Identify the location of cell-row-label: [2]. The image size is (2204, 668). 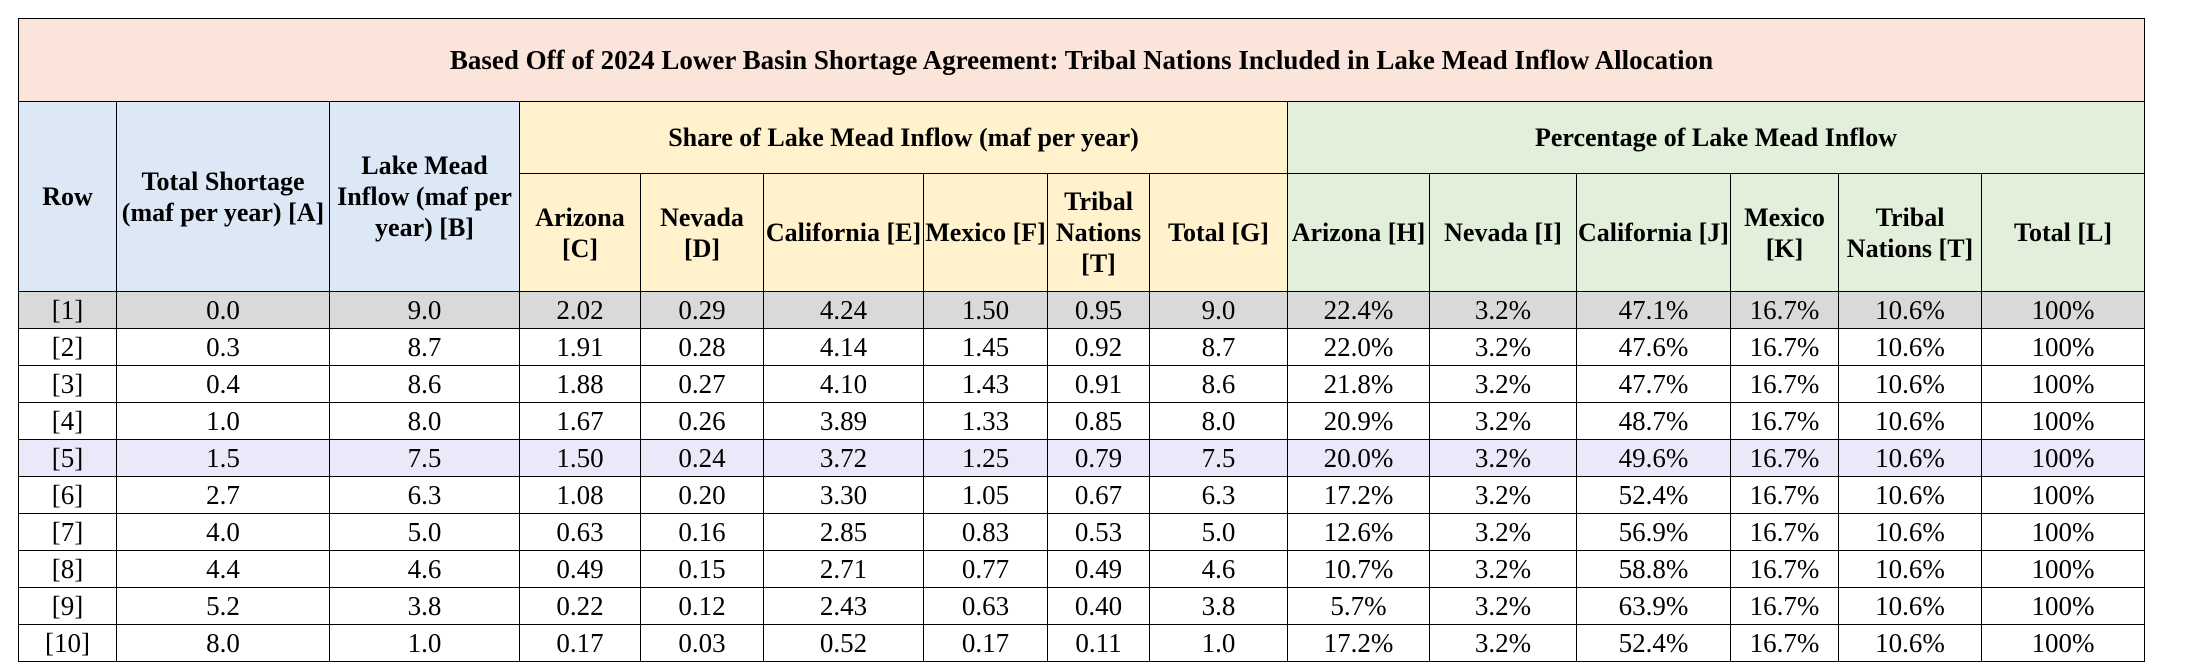
(67, 347).